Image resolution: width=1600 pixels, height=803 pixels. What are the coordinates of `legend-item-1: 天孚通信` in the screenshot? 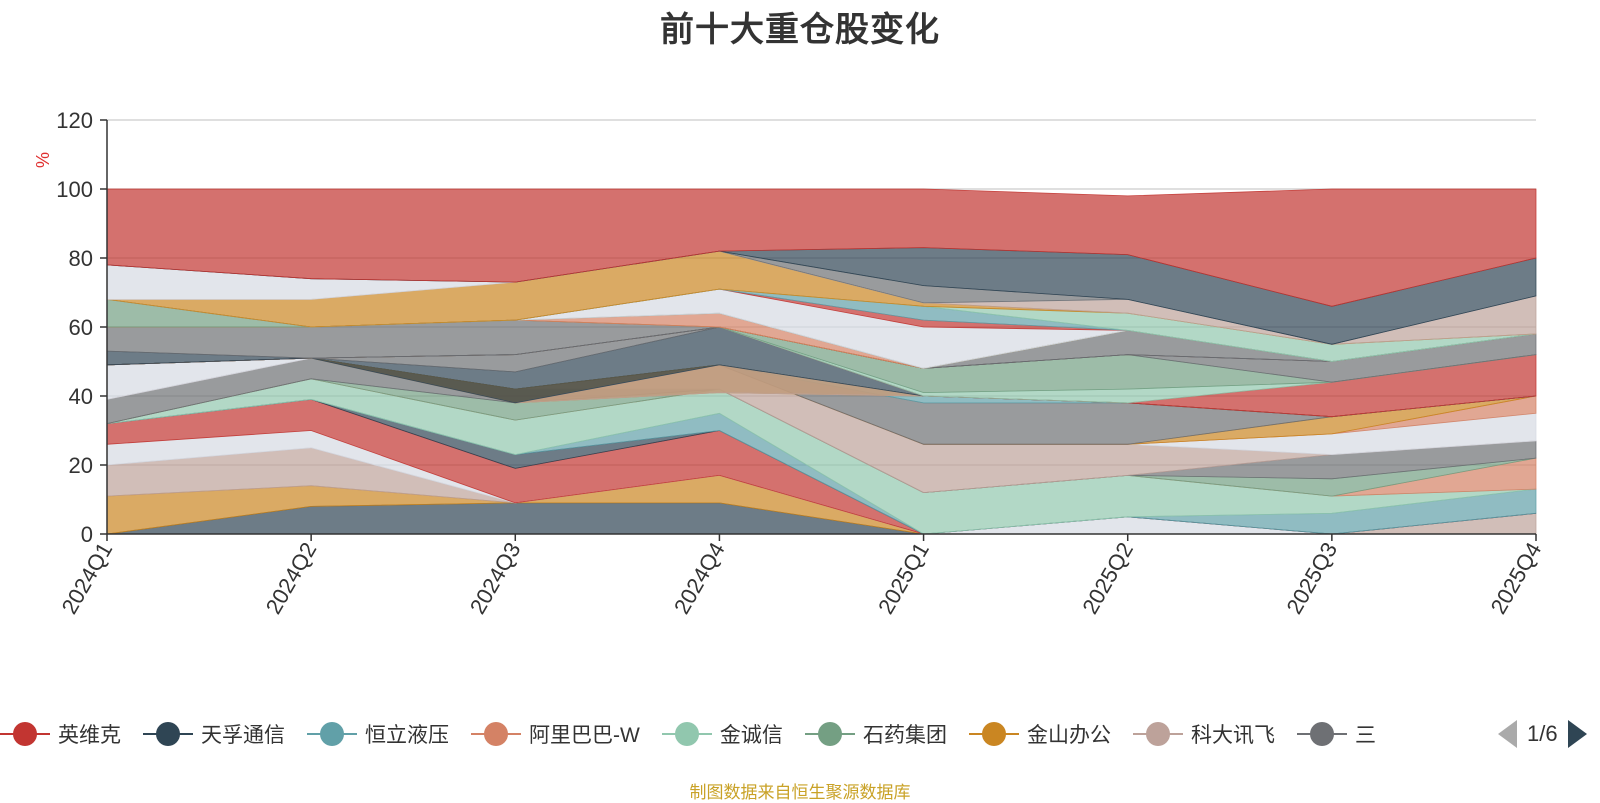 It's located at (214, 734).